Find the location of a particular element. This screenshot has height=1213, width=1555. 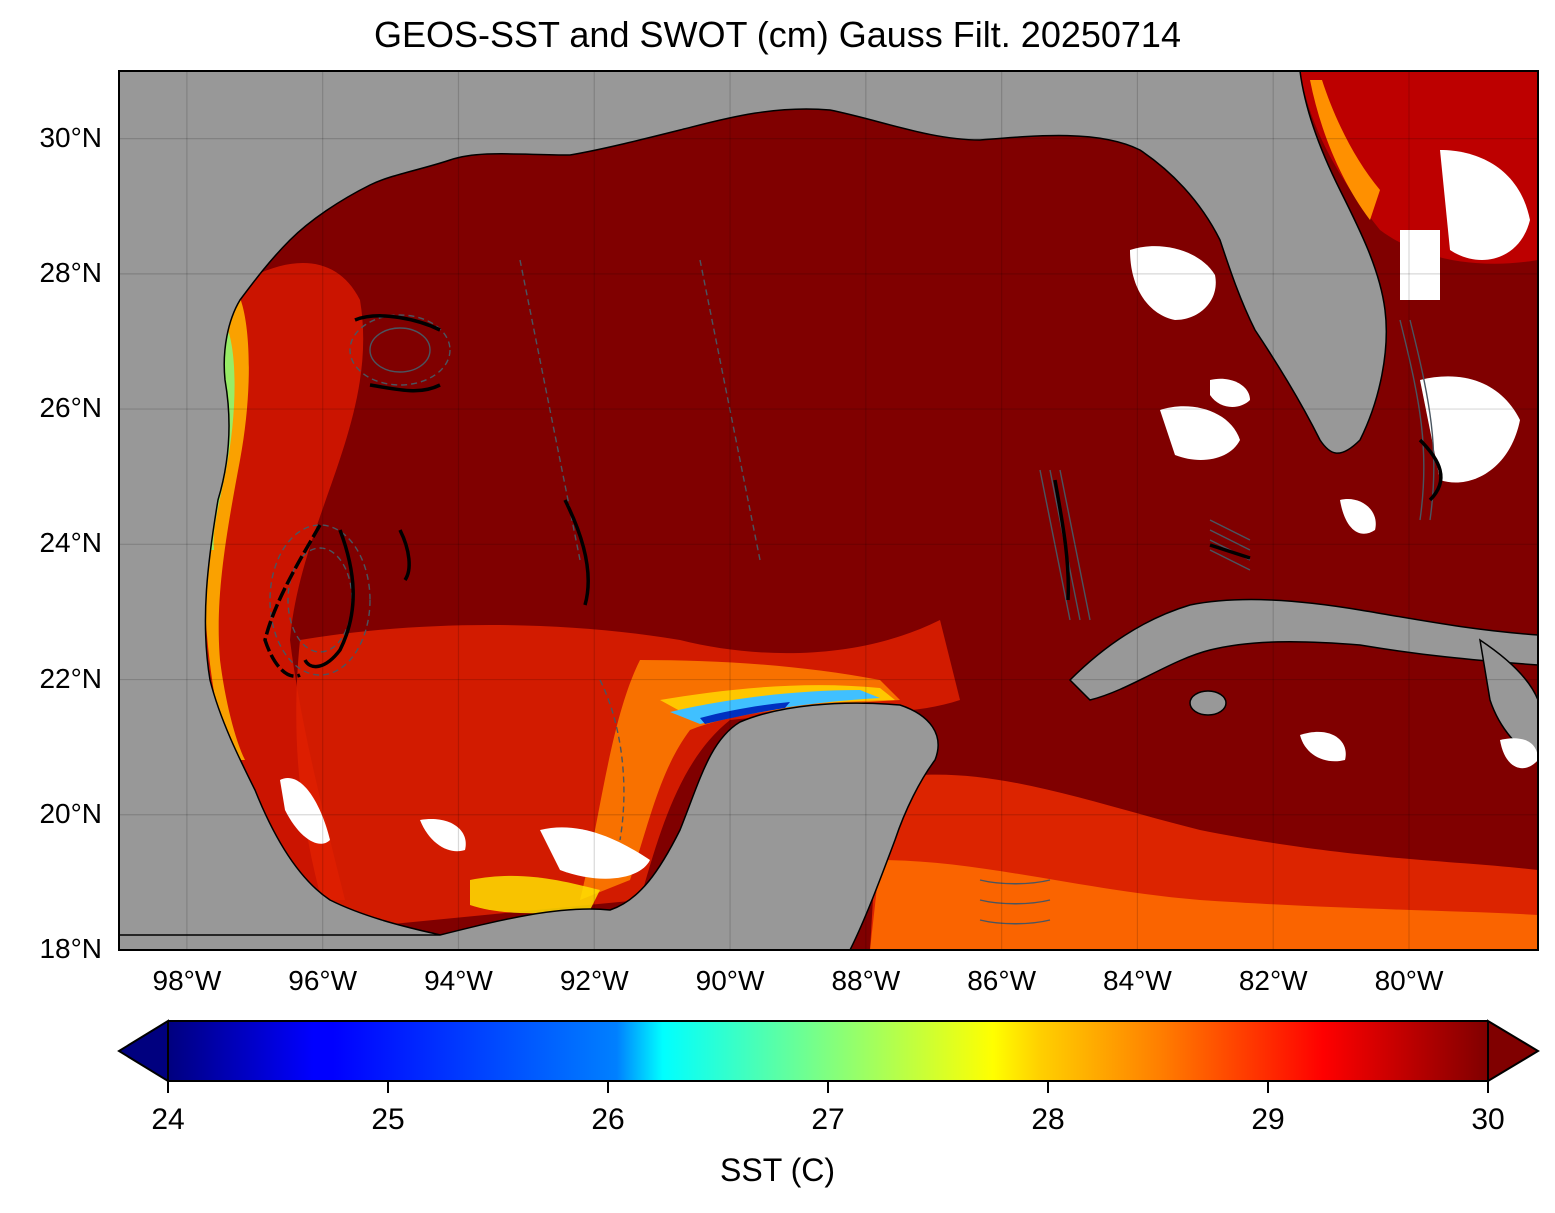

lon-tick-label: 88°W is located at coordinates (866, 980).